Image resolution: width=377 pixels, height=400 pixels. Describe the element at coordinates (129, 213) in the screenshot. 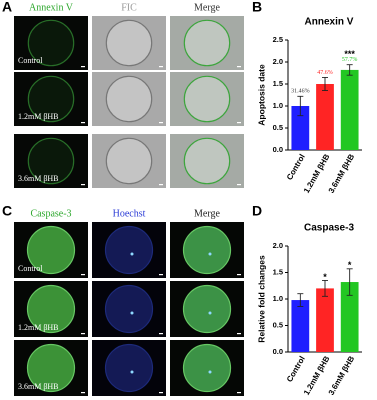

I see `column-header: Hoechst` at that location.